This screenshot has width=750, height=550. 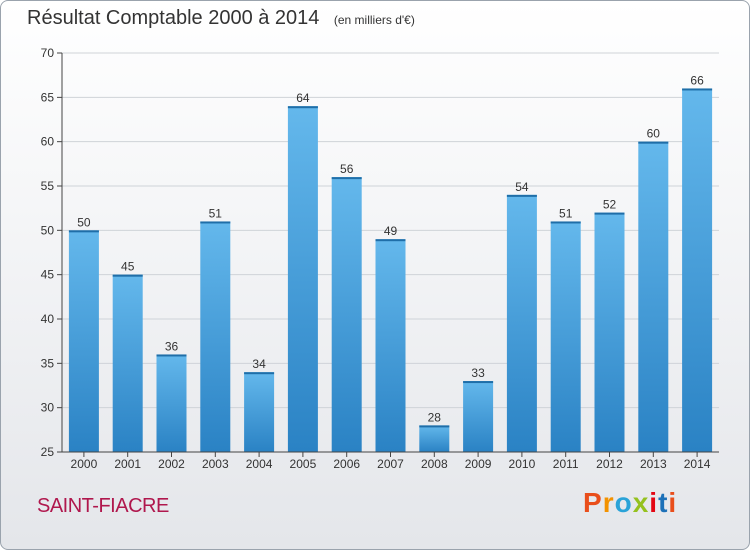 What do you see at coordinates (48, 142) in the screenshot?
I see `y-tick-label: 60` at bounding box center [48, 142].